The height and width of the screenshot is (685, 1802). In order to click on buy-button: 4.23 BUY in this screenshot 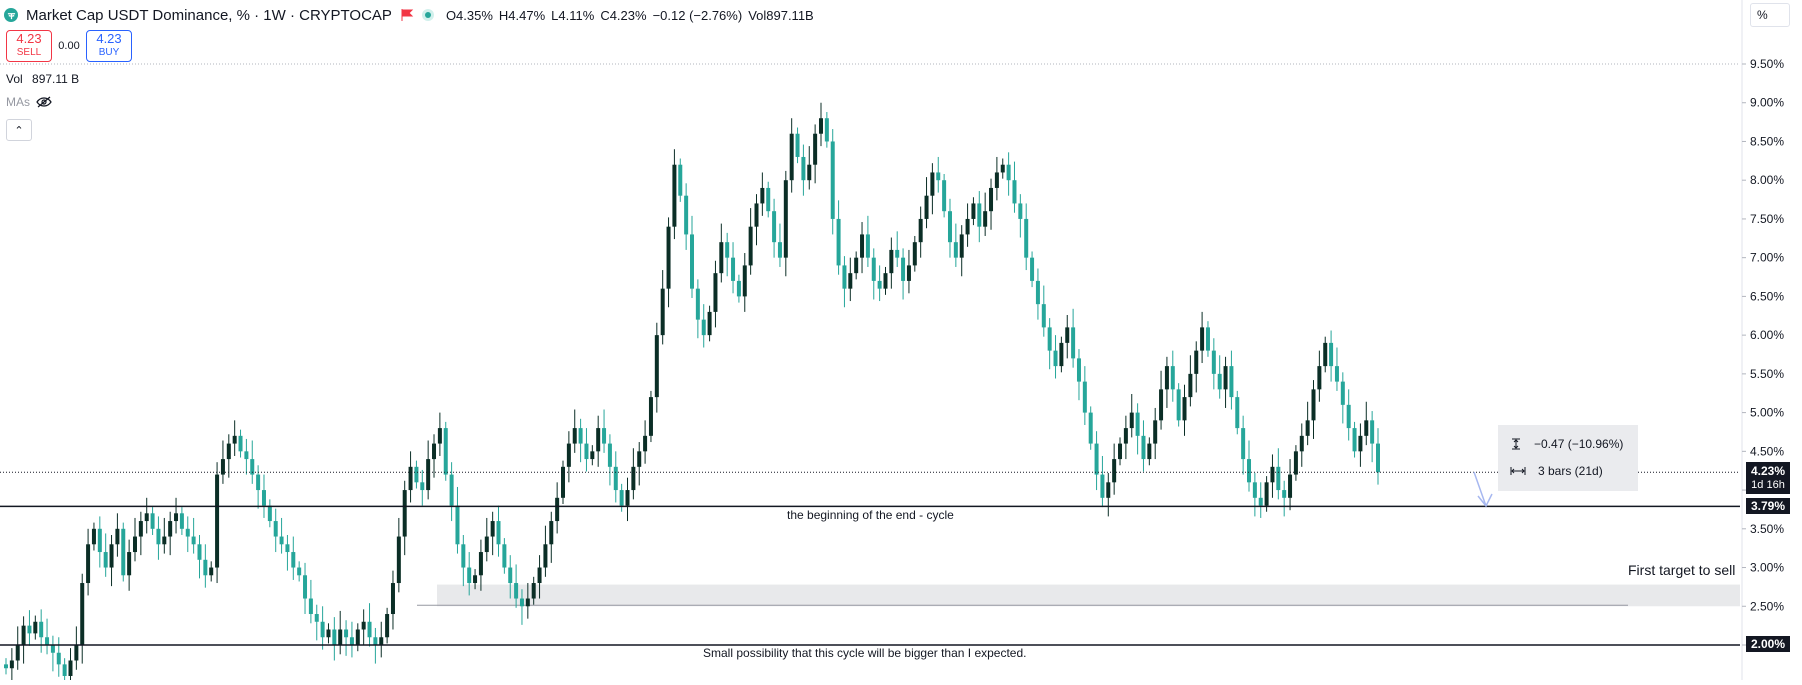, I will do `click(109, 46)`.